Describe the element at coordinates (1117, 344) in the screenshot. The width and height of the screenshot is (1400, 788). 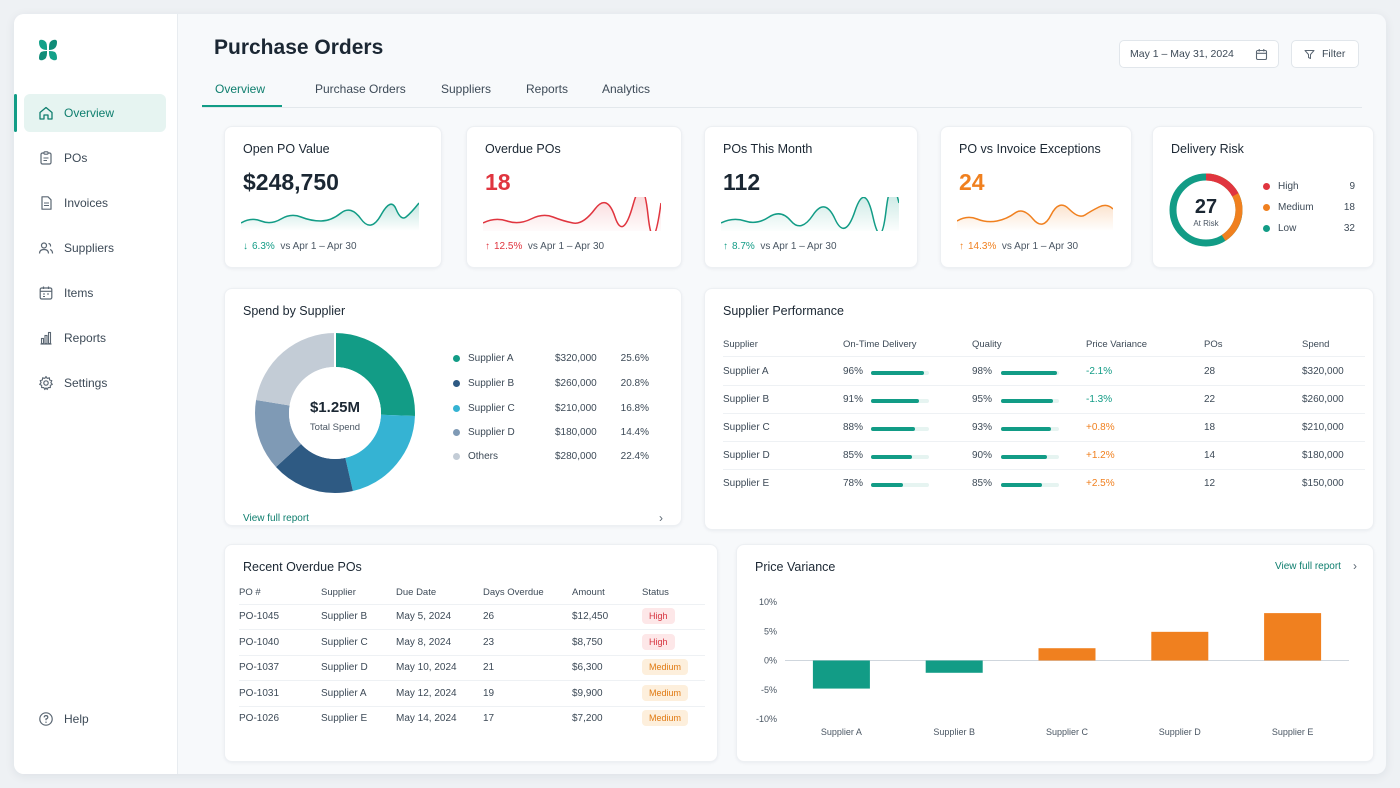
I see `column-header: Price Variance` at that location.